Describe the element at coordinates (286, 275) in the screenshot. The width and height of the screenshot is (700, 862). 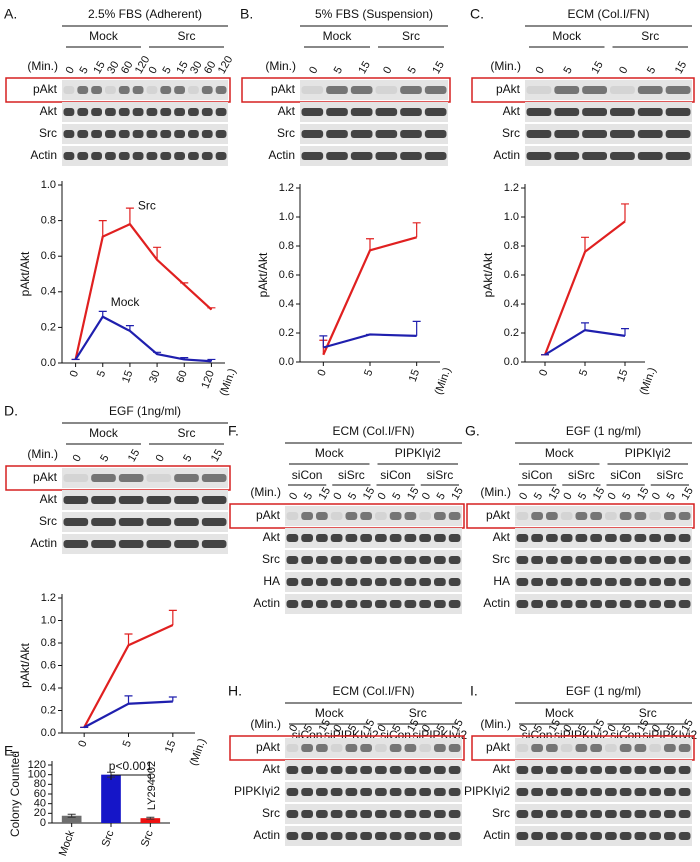
I see `y-tick-label: 0.6` at that location.